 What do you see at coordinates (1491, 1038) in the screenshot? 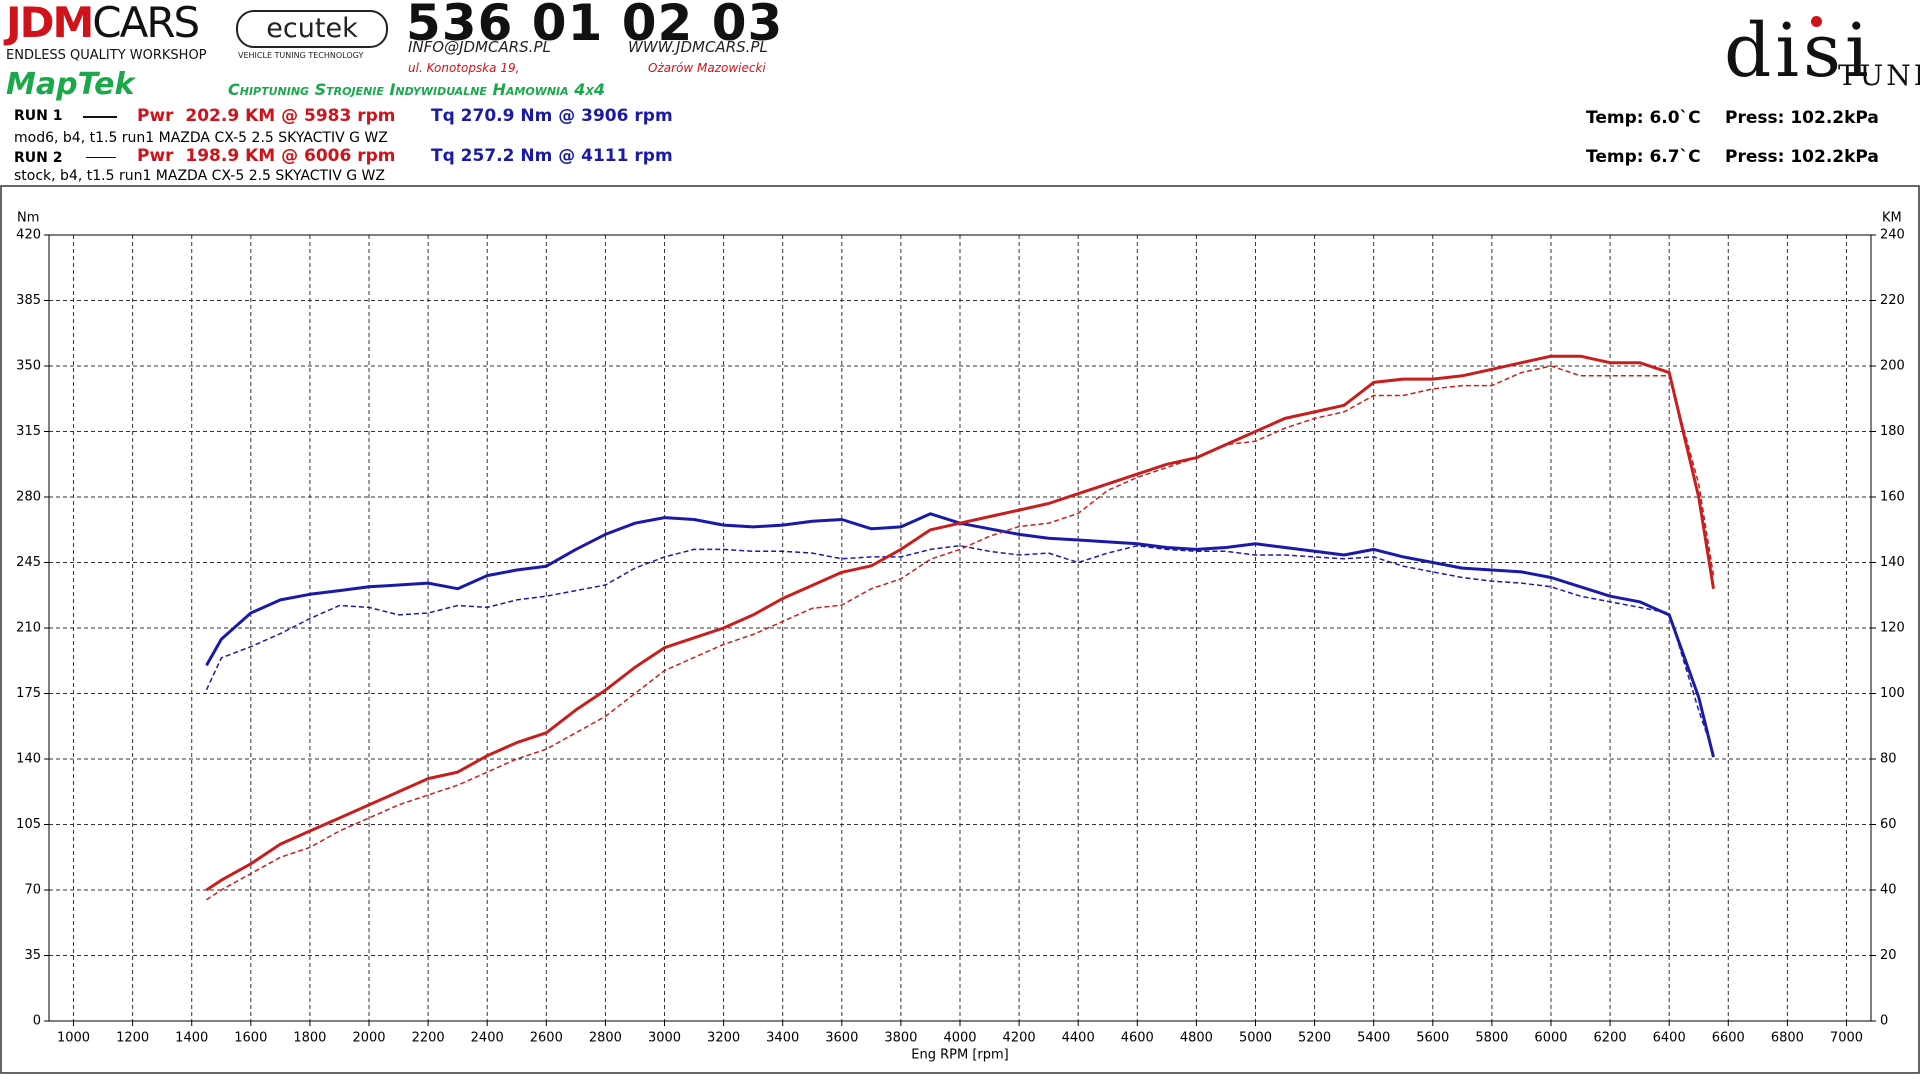
I see `x-tick-label: 5800` at bounding box center [1491, 1038].